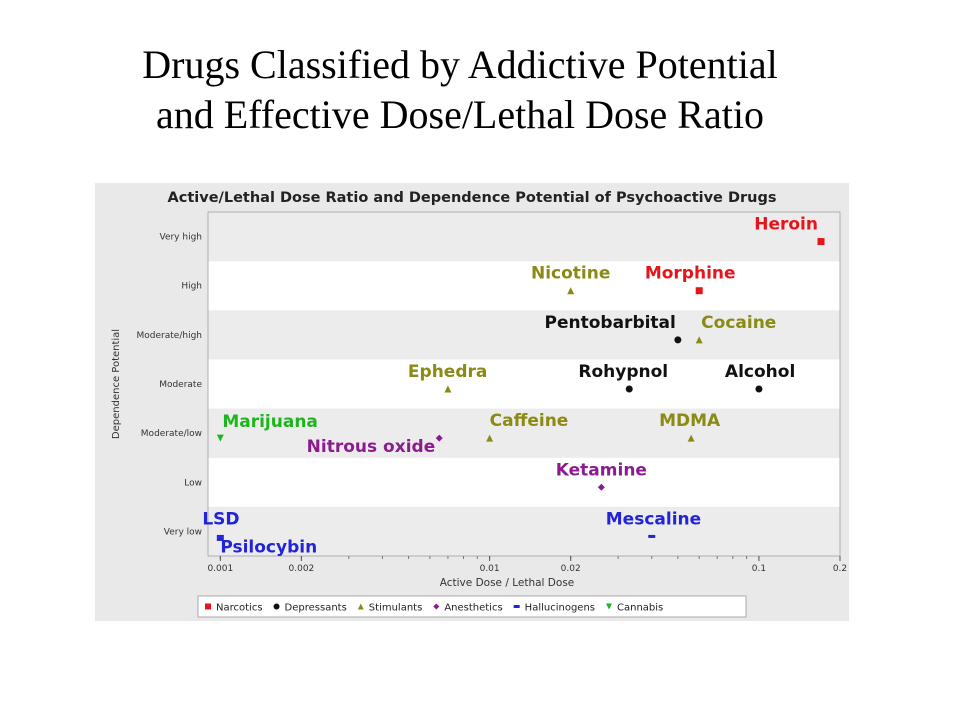  Describe the element at coordinates (490, 569) in the screenshot. I see `x-tick-label-0-01: 0.01` at that location.